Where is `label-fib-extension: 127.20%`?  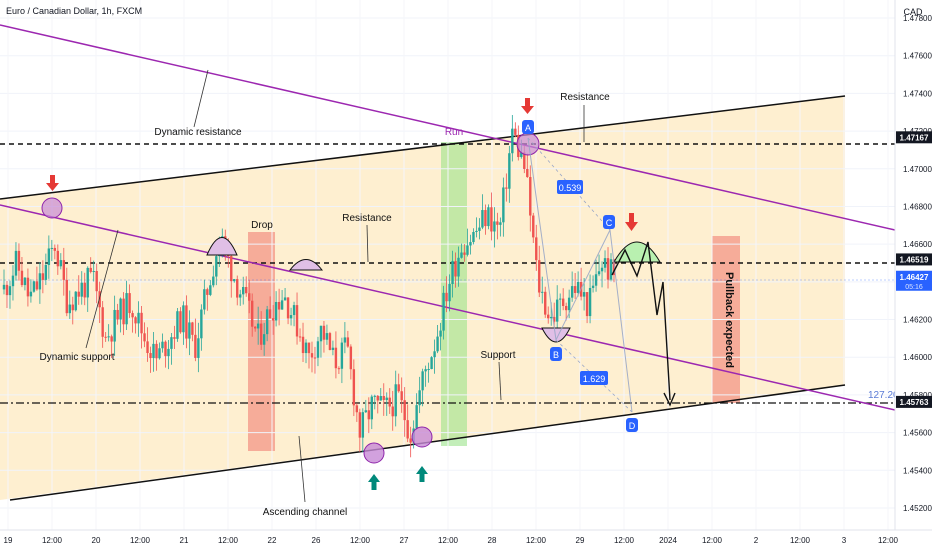
label-fib-extension: 127.20% is located at coordinates (888, 395).